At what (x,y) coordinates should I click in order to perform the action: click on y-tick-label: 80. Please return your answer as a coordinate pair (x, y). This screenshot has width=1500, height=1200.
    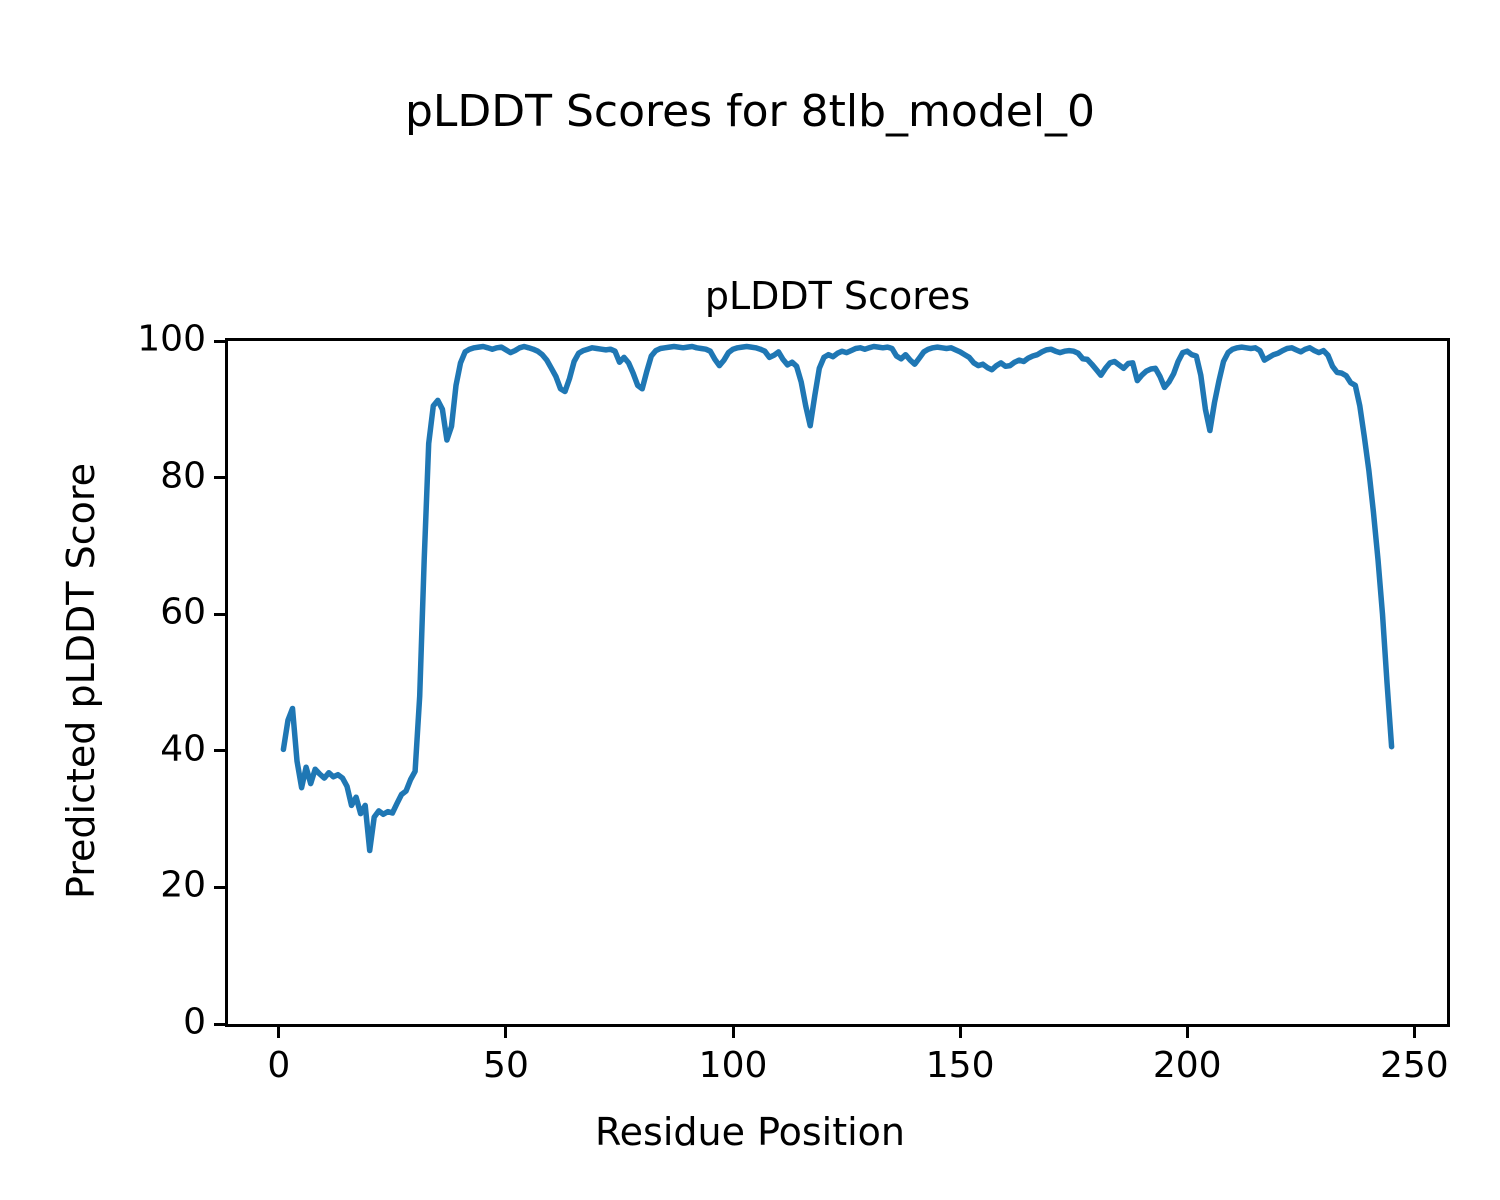
    Looking at the image, I should click on (183, 476).